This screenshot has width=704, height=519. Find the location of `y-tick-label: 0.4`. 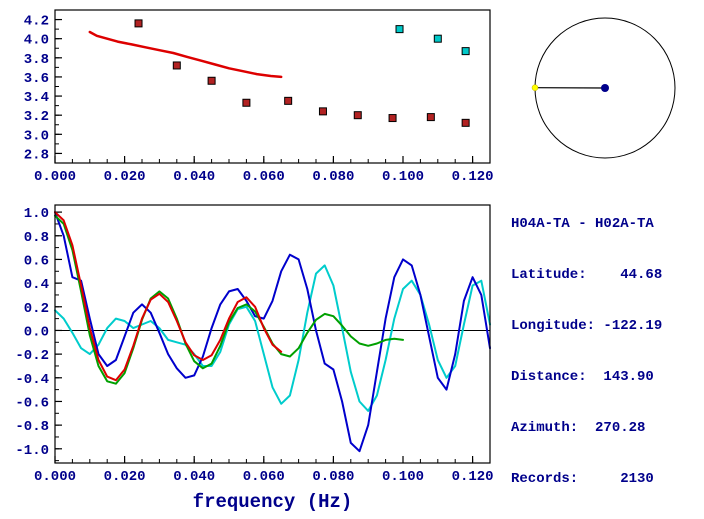

y-tick-label: 0.4 is located at coordinates (36, 285).